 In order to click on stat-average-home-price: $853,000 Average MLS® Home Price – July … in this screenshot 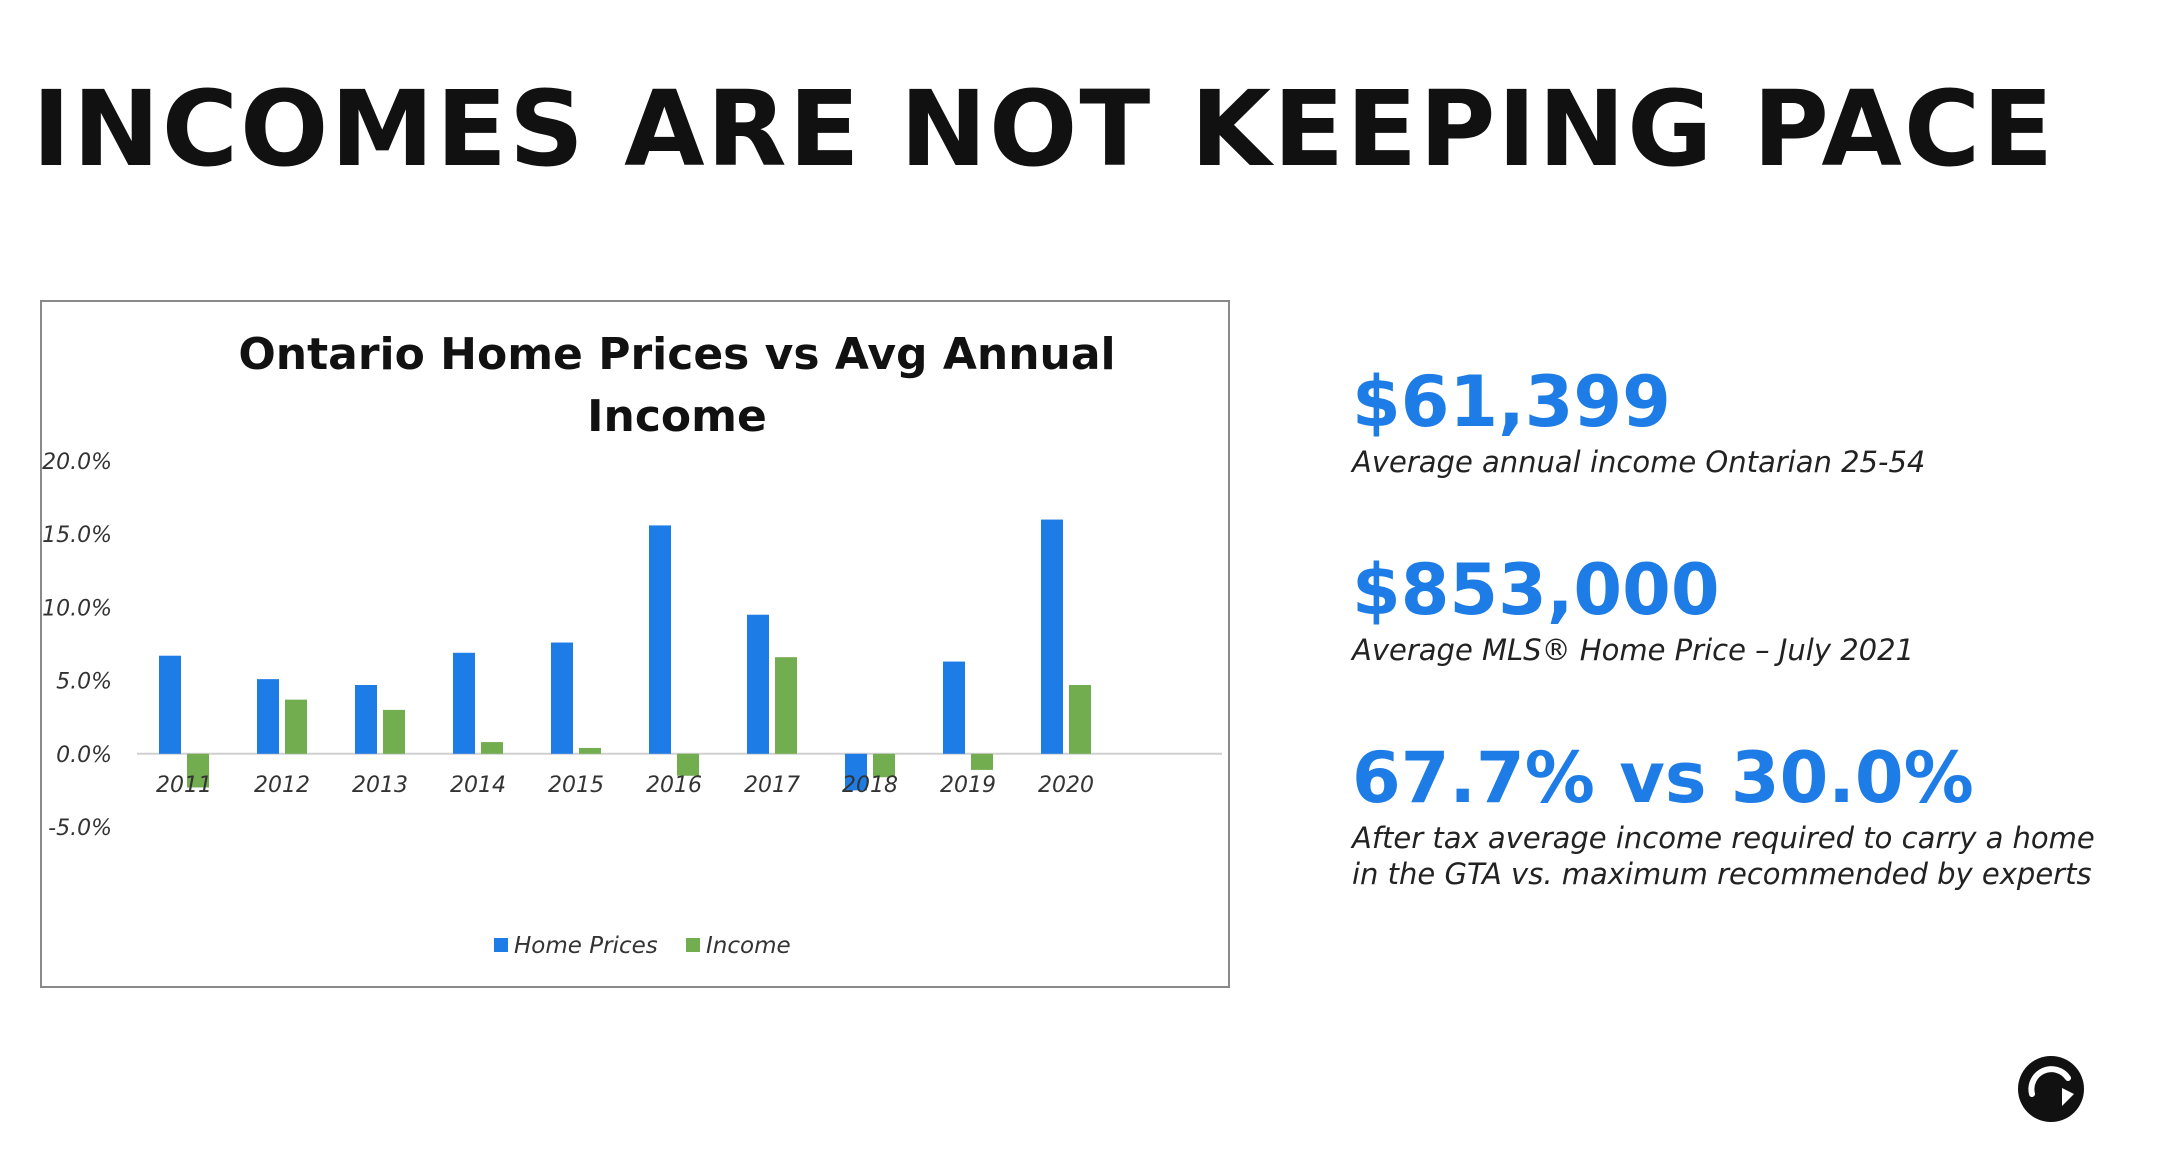, I will do `click(1752, 608)`.